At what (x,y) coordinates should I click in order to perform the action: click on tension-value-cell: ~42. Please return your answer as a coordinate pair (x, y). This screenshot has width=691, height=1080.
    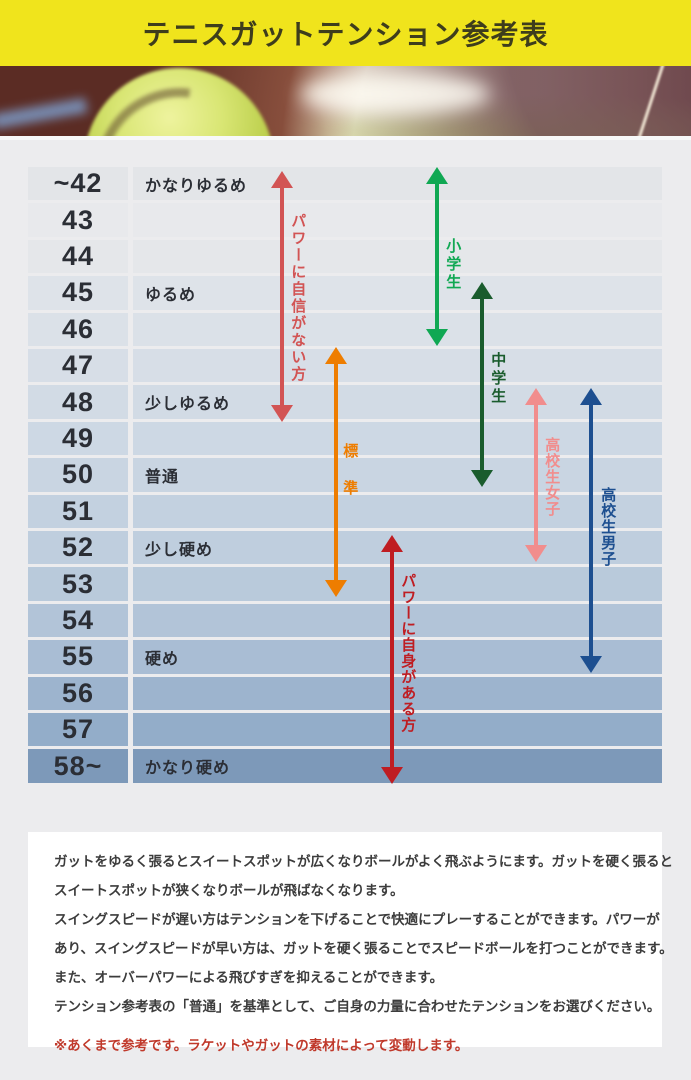
    Looking at the image, I should click on (78, 184).